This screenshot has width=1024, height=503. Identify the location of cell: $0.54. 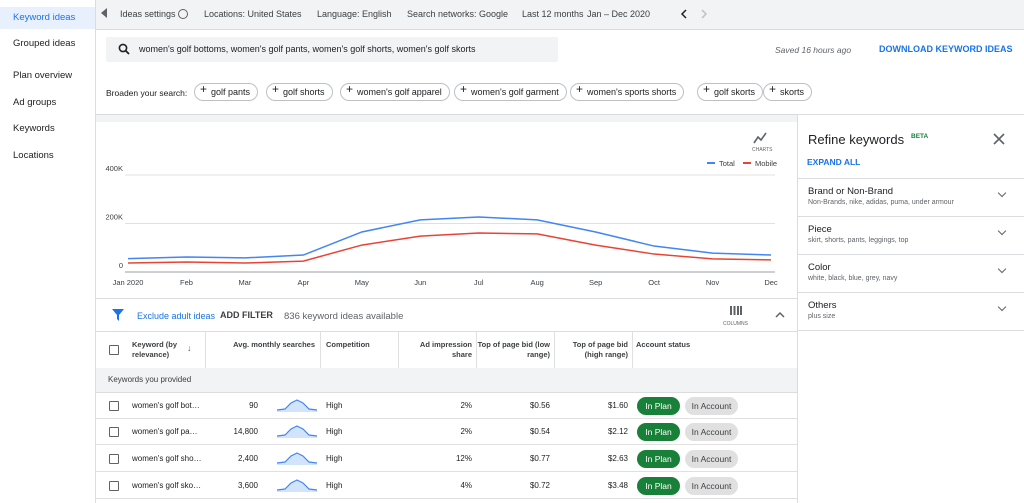
(539, 431).